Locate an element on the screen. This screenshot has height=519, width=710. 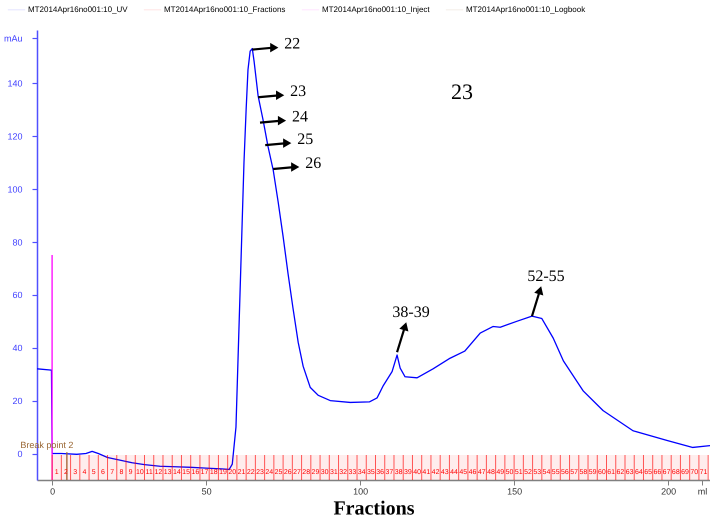
x-tick-label: 150 is located at coordinates (514, 491).